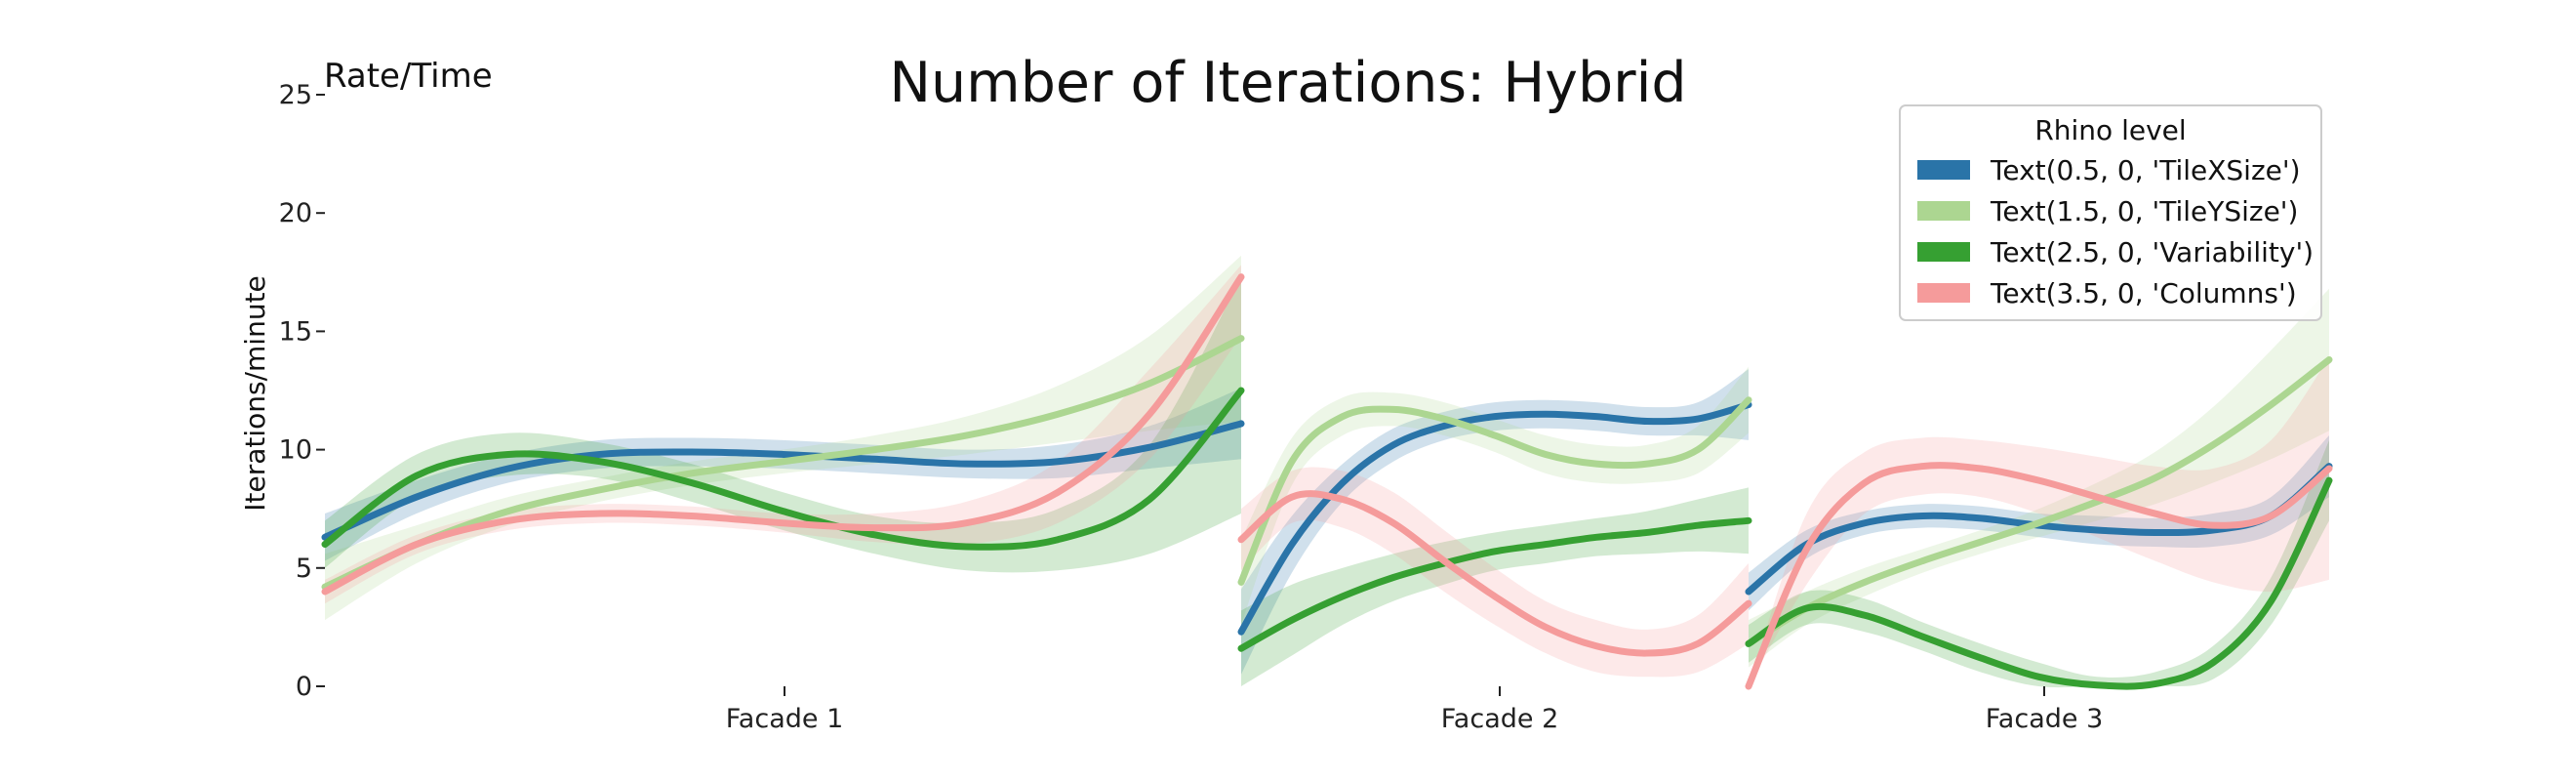 The height and width of the screenshot is (781, 2576). Describe the element at coordinates (1287, 83) in the screenshot. I see `chart-title: Number of Iterations: Hybrid` at that location.